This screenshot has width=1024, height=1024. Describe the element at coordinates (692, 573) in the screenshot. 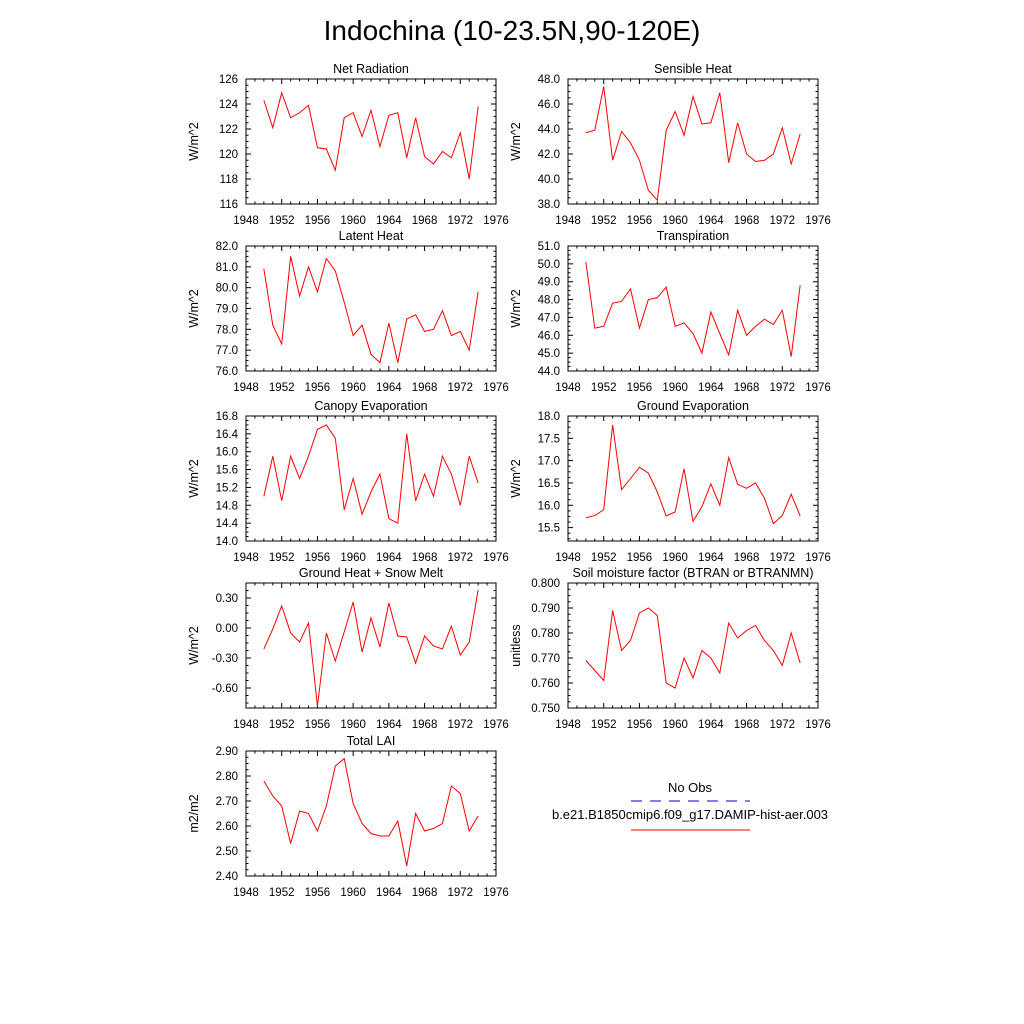

I see `panel-title: Soil moisture factor (BTRAN or BTRANMN)` at that location.